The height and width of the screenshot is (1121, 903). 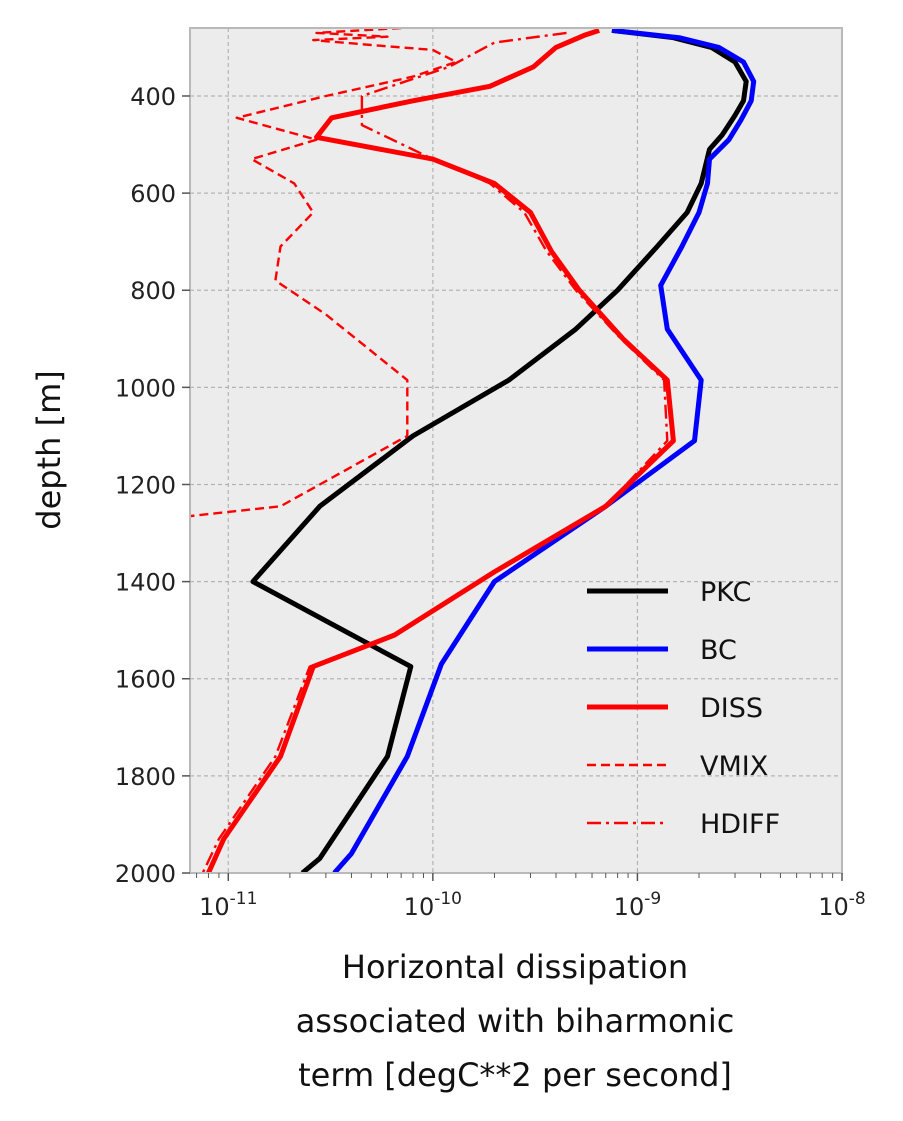 What do you see at coordinates (153, 97) in the screenshot?
I see `y-tick-label: 400` at bounding box center [153, 97].